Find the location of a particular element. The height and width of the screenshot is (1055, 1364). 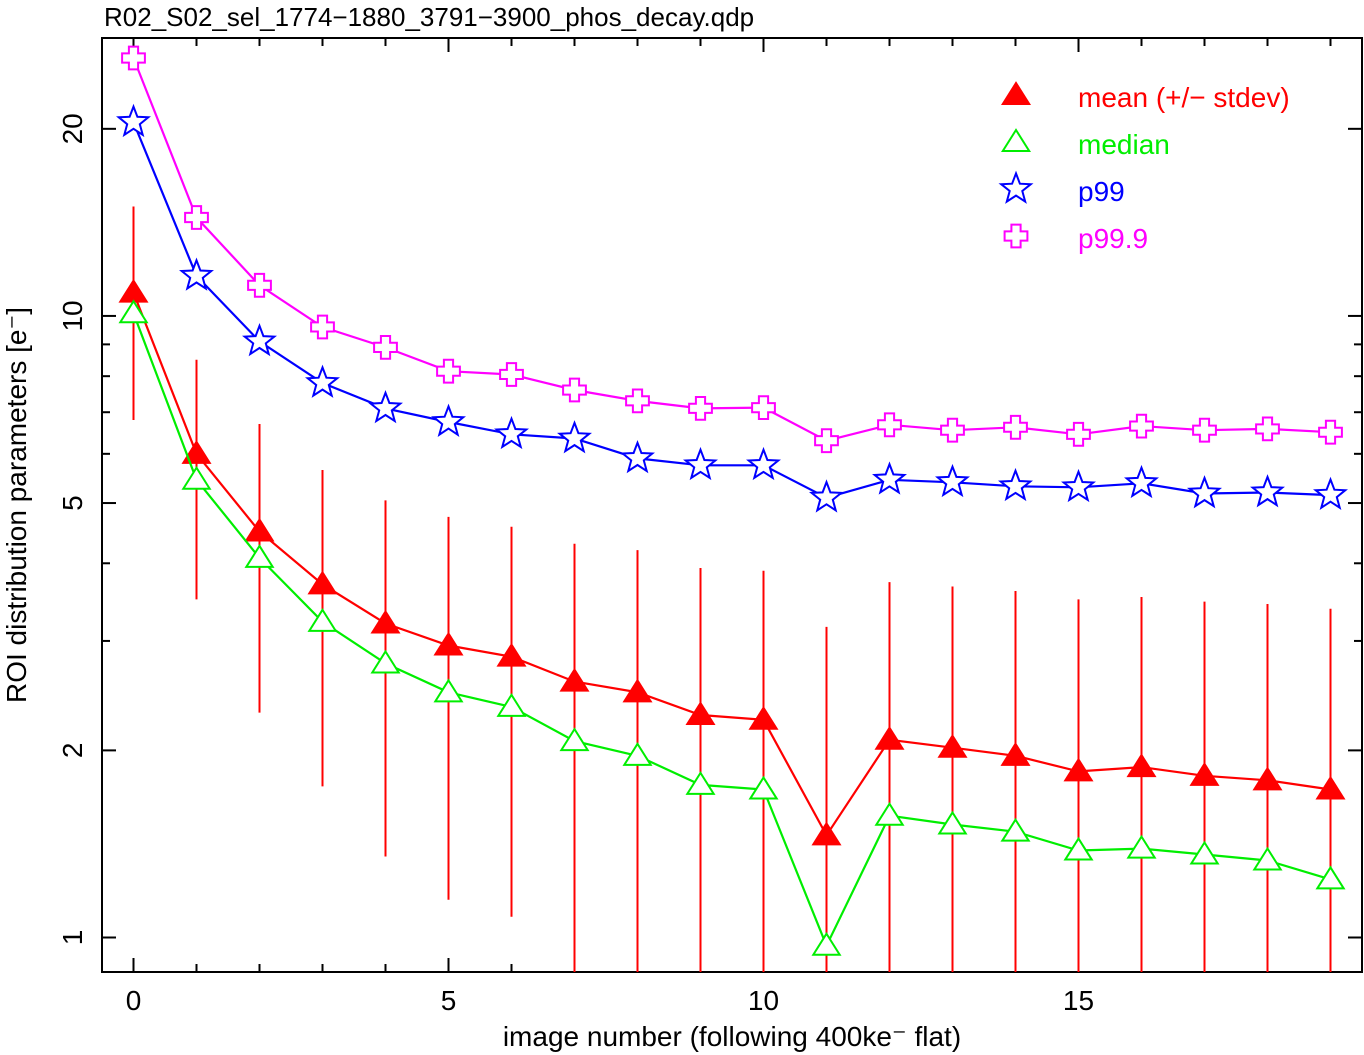

legend-label: mean (+/− stdev) is located at coordinates (1184, 97).